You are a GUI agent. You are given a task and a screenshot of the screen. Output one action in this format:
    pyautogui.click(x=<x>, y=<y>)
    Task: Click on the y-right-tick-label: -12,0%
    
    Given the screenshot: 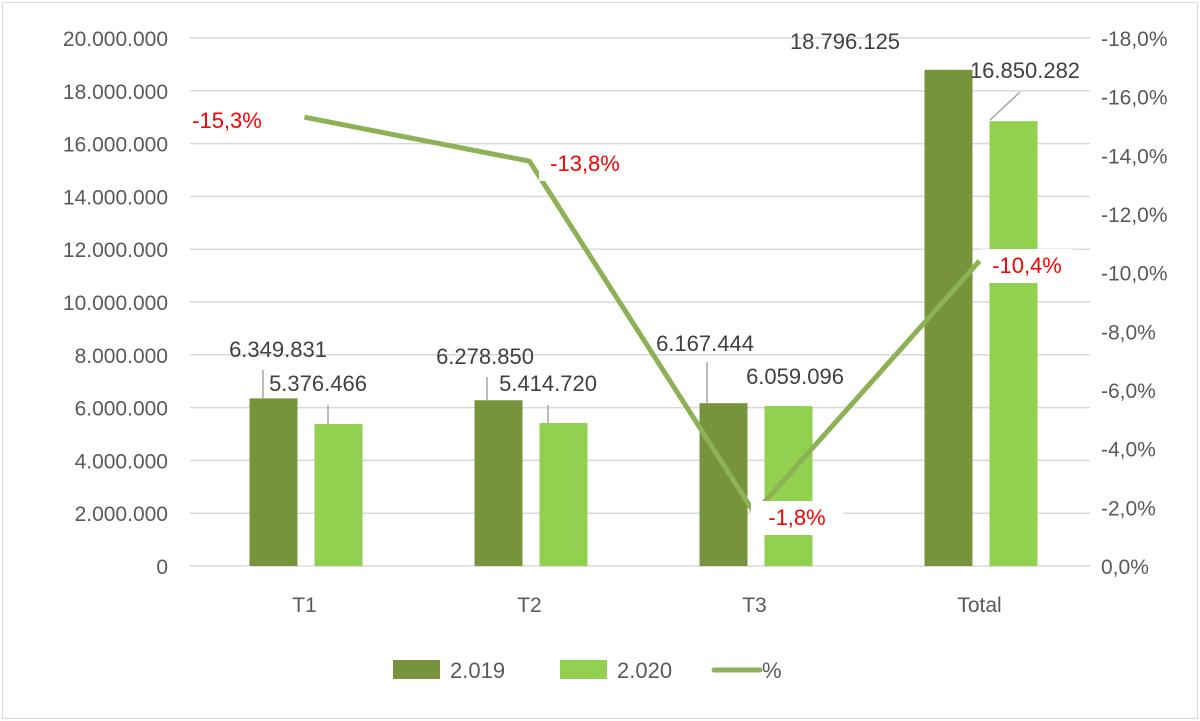 What is the action you would take?
    pyautogui.click(x=1134, y=215)
    